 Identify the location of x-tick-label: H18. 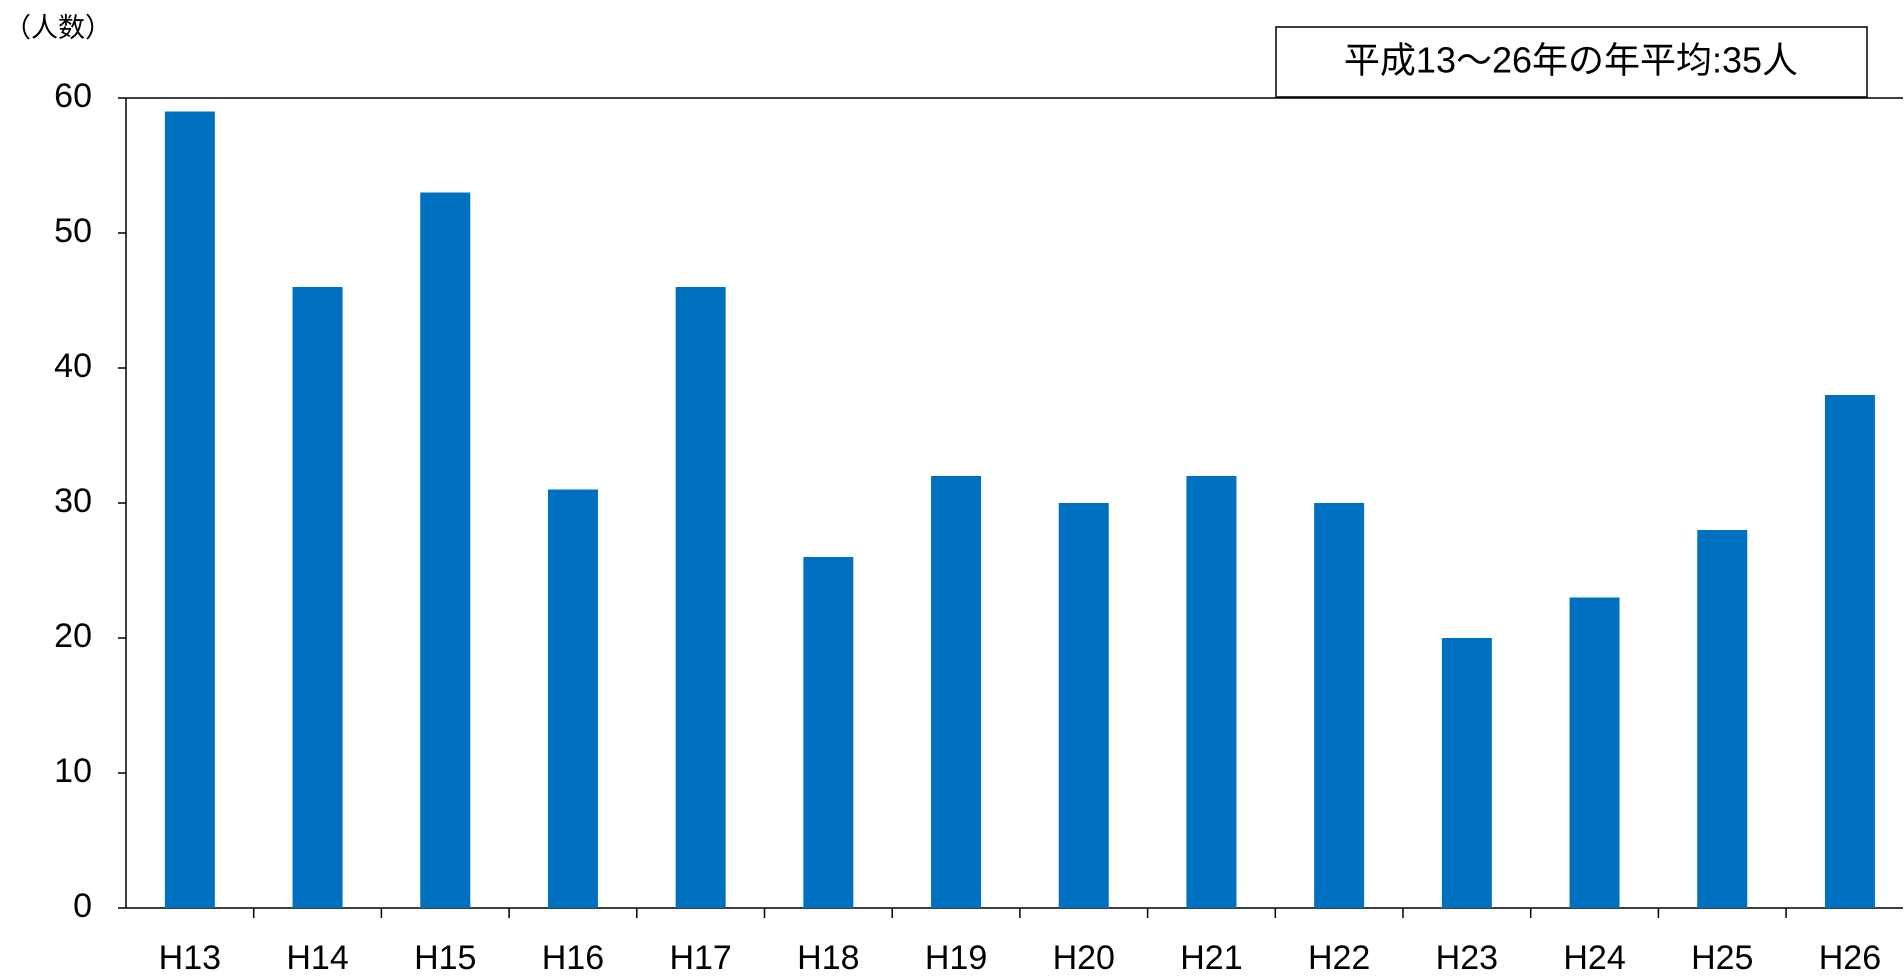
(828, 958).